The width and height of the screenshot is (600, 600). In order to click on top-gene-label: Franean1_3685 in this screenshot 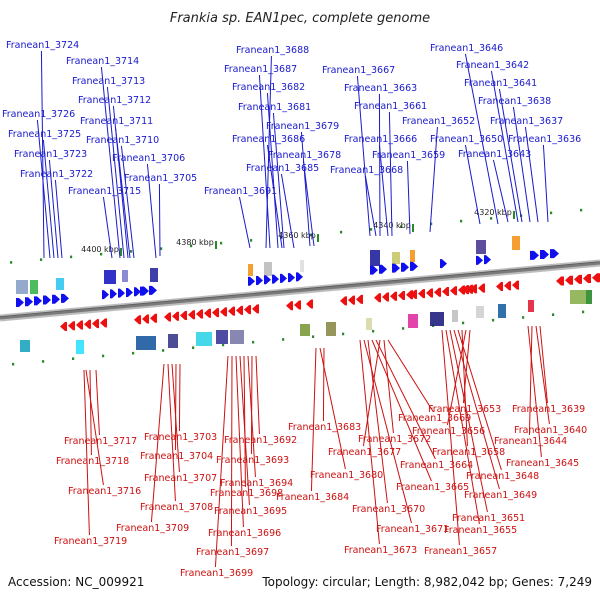, I will do `click(282, 168)`.